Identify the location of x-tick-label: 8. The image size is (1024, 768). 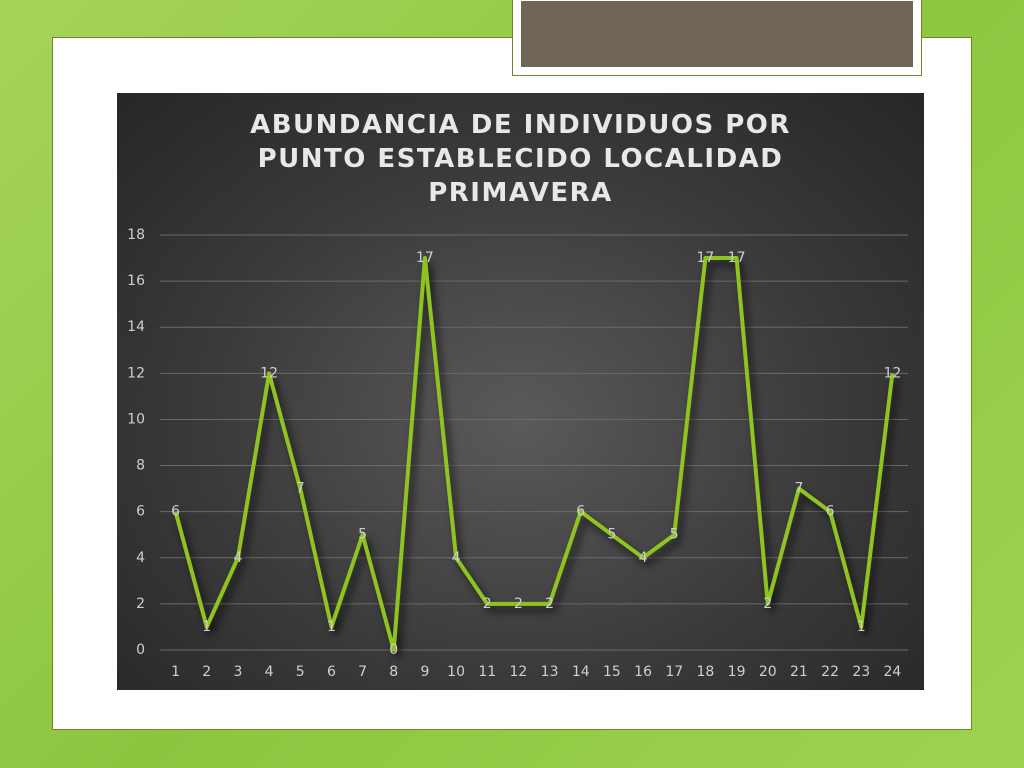
(393, 672).